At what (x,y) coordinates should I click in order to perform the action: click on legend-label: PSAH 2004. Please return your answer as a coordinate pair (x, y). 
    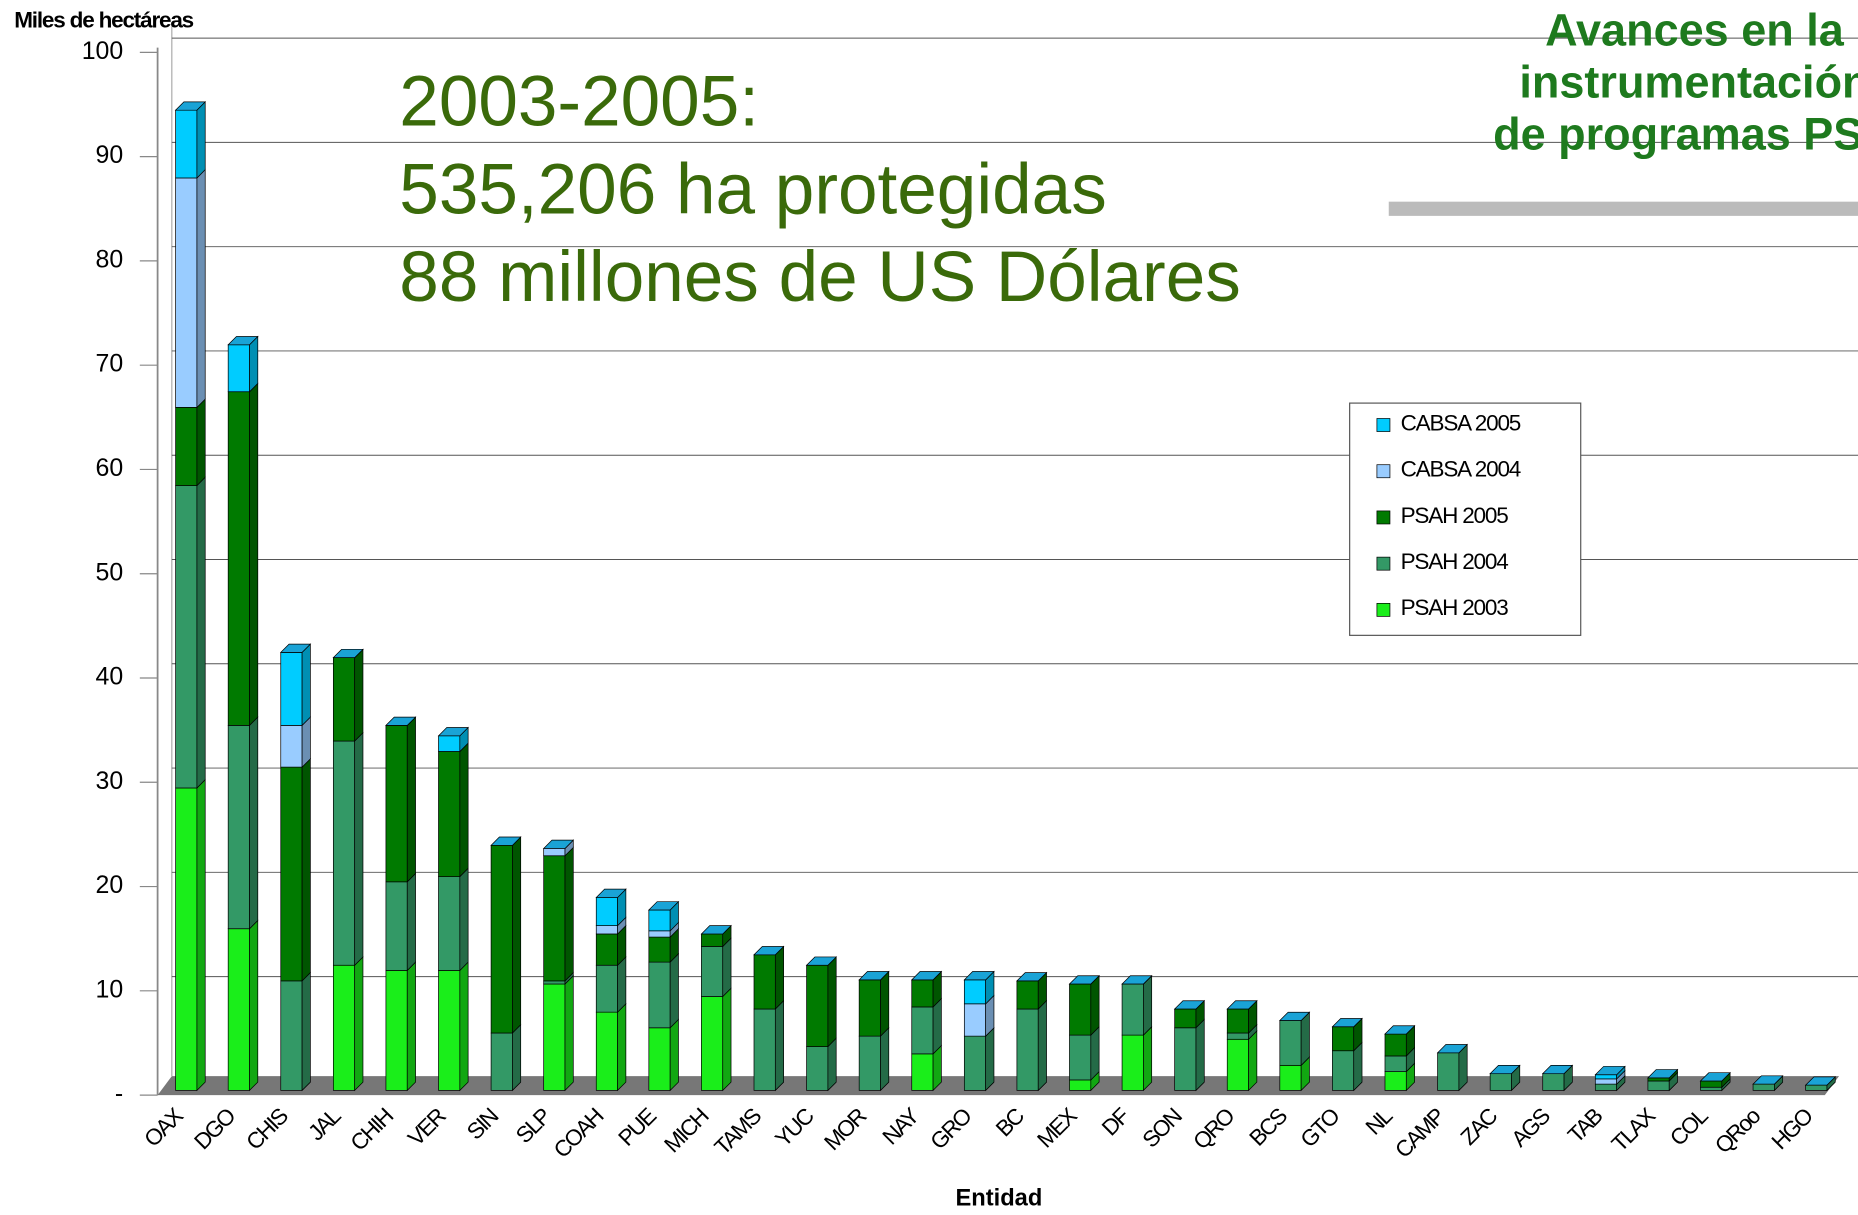
    Looking at the image, I should click on (1455, 561).